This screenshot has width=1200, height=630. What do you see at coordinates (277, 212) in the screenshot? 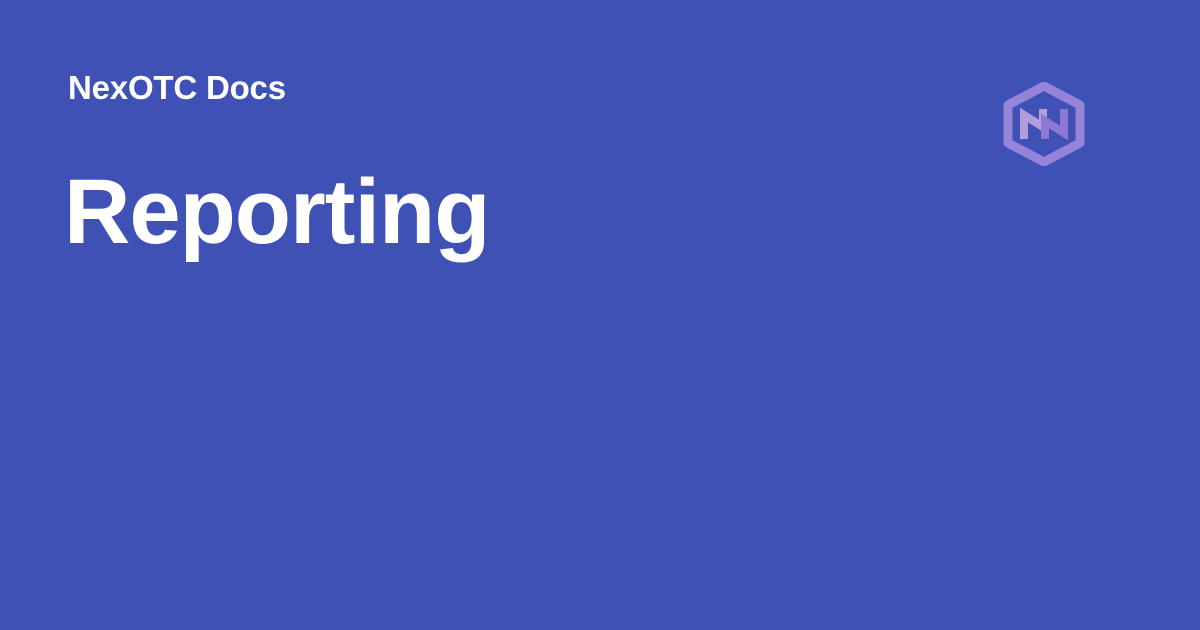
I see `page-title: Reporting` at bounding box center [277, 212].